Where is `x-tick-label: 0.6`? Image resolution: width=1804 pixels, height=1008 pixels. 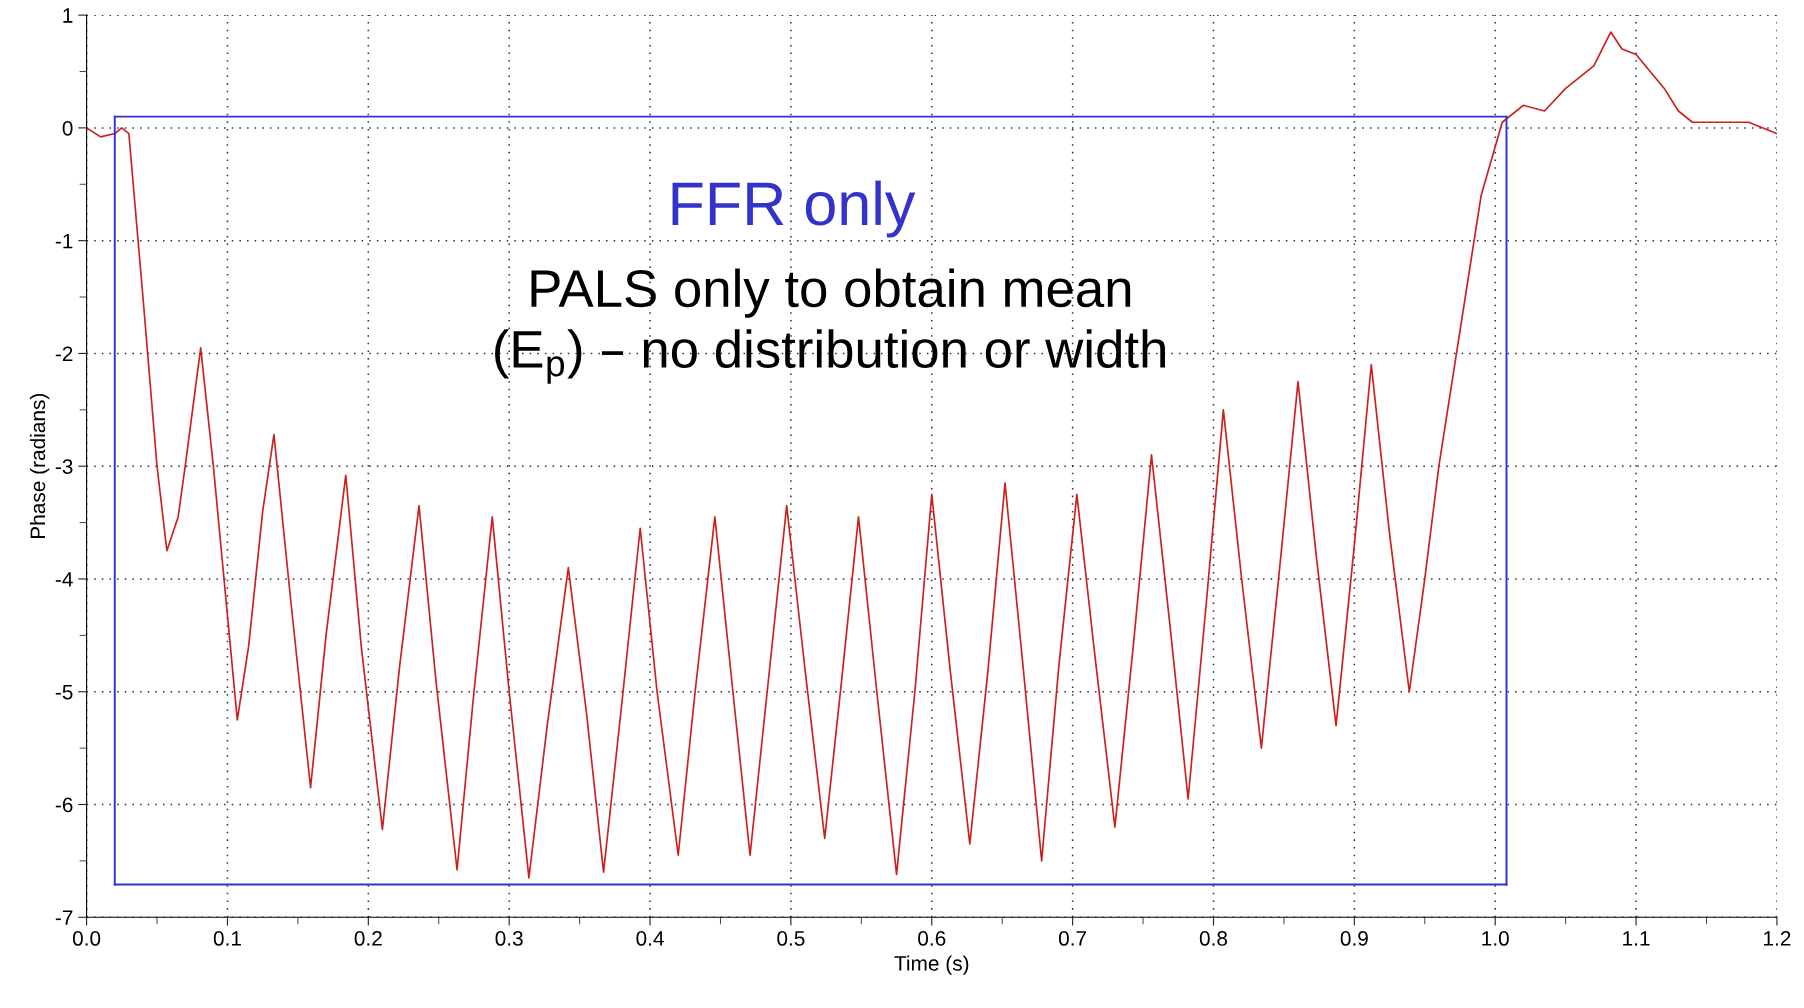 x-tick-label: 0.6 is located at coordinates (932, 938).